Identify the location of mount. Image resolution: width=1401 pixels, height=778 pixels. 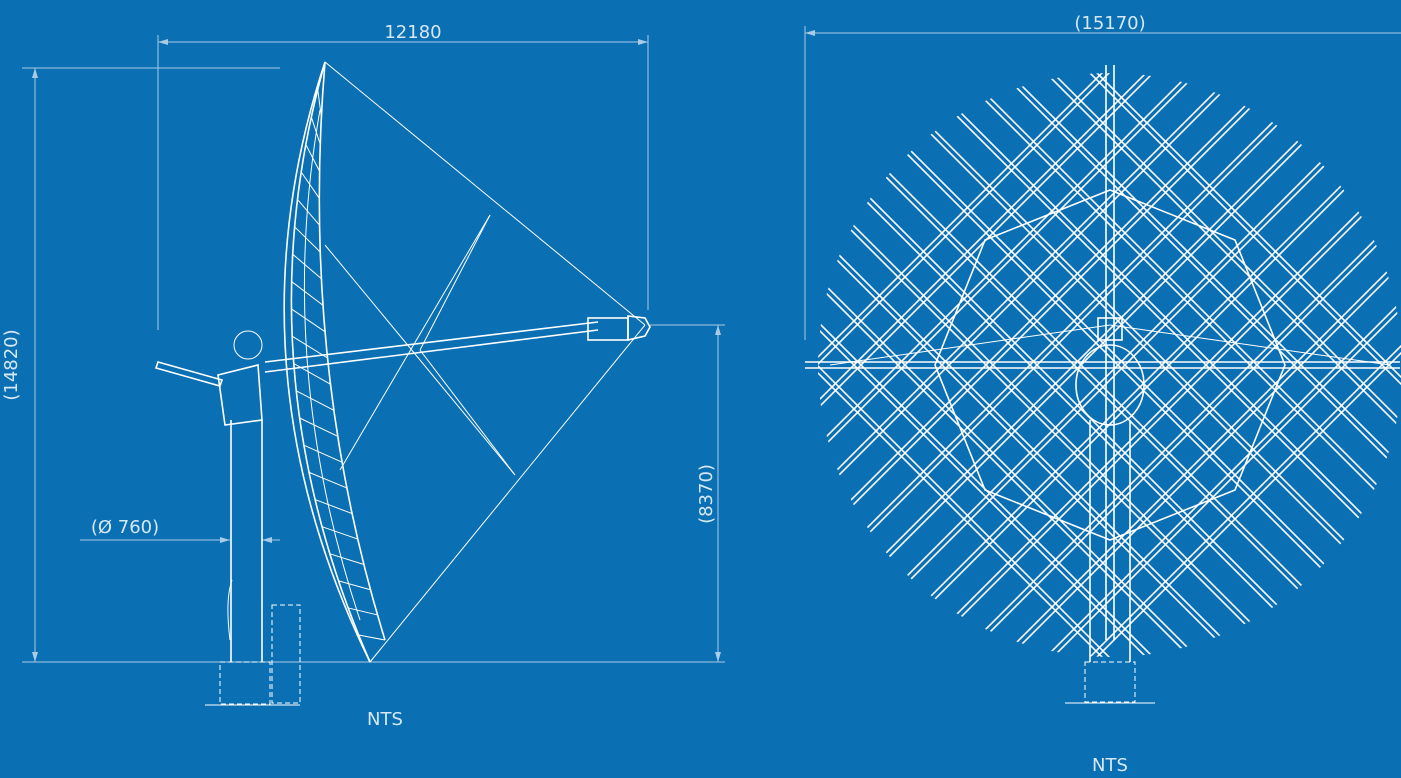
(240, 394).